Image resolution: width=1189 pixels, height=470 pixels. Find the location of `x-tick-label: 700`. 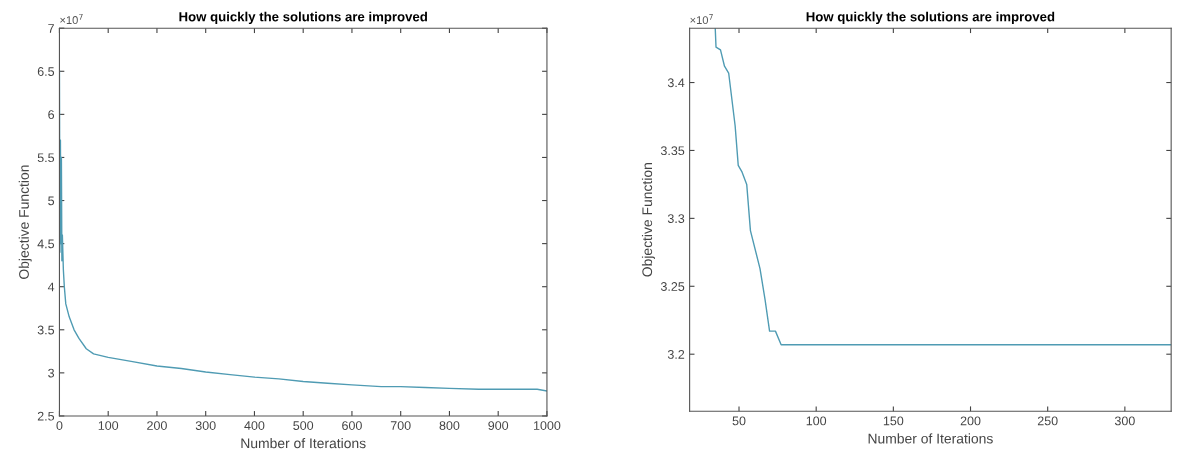

x-tick-label: 700 is located at coordinates (400, 425).